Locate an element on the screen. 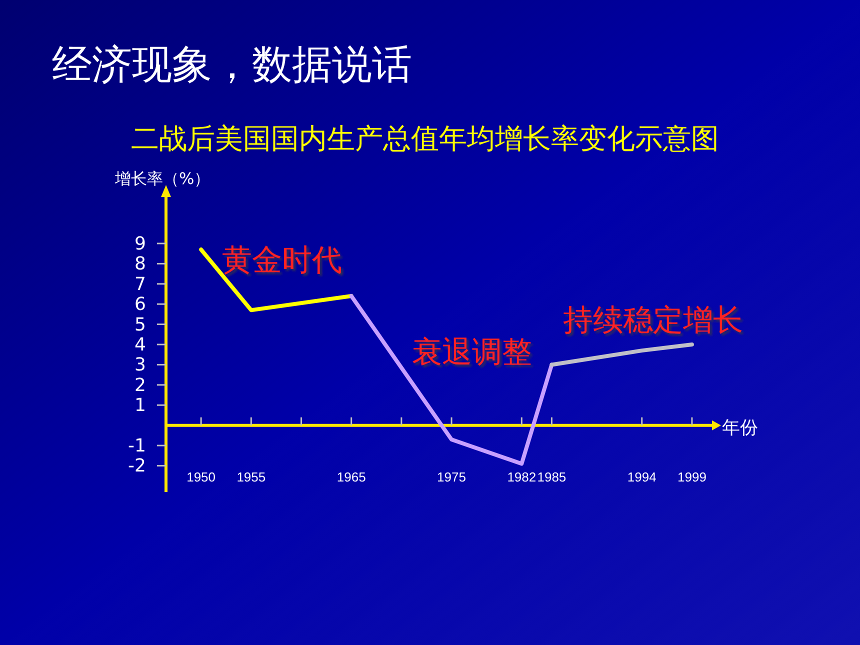  y-tick-label: 8 is located at coordinates (140, 264).